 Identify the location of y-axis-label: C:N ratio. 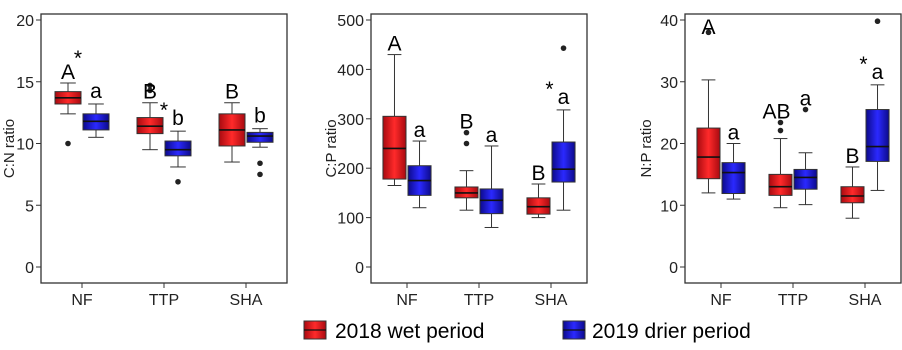
(9, 148).